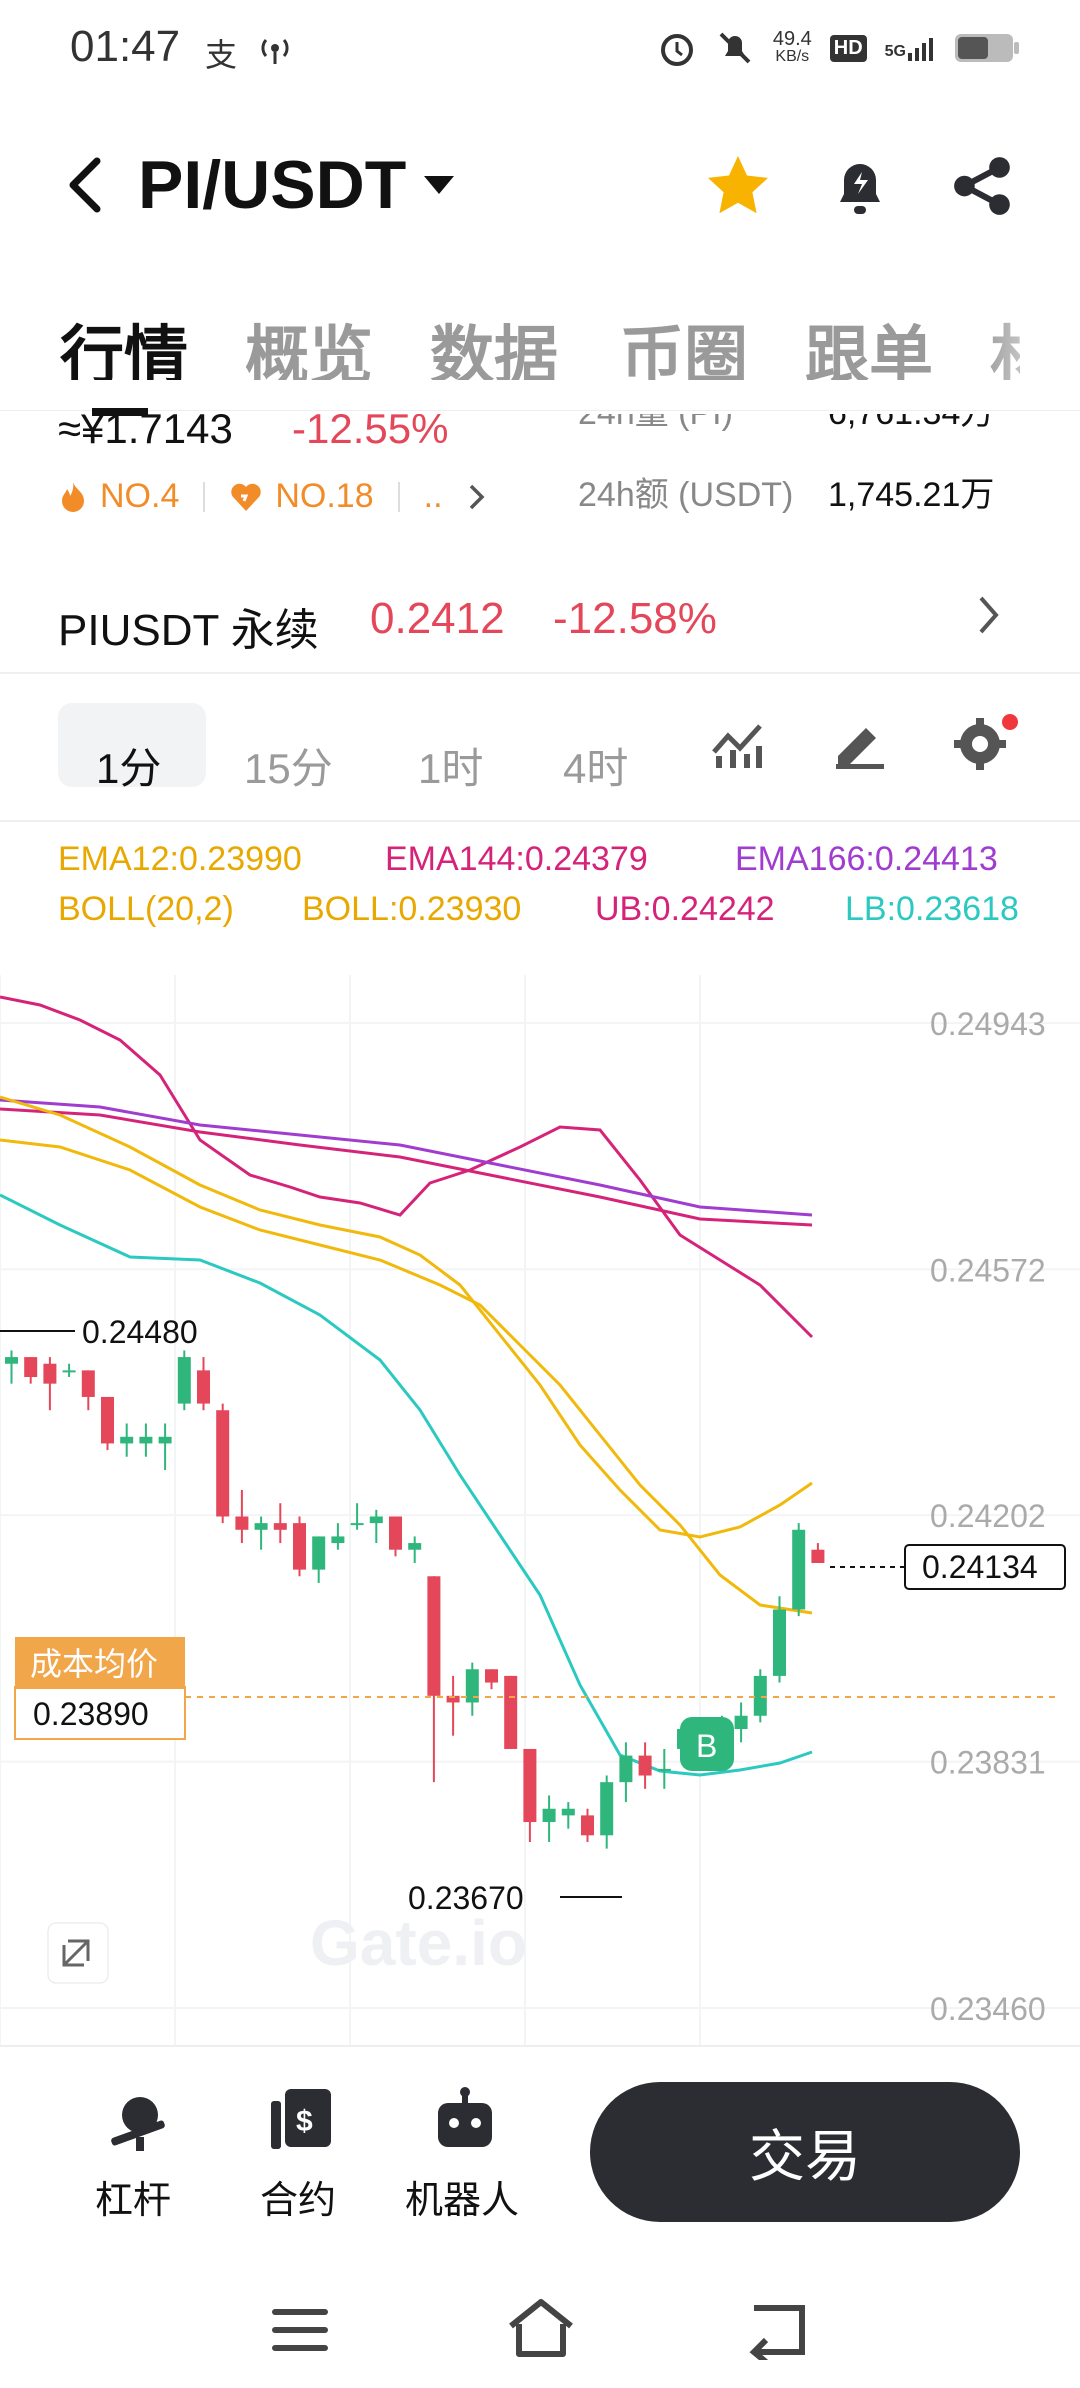 This screenshot has height=2388, width=1080. I want to click on rank-hot: NO.4, so click(140, 496).